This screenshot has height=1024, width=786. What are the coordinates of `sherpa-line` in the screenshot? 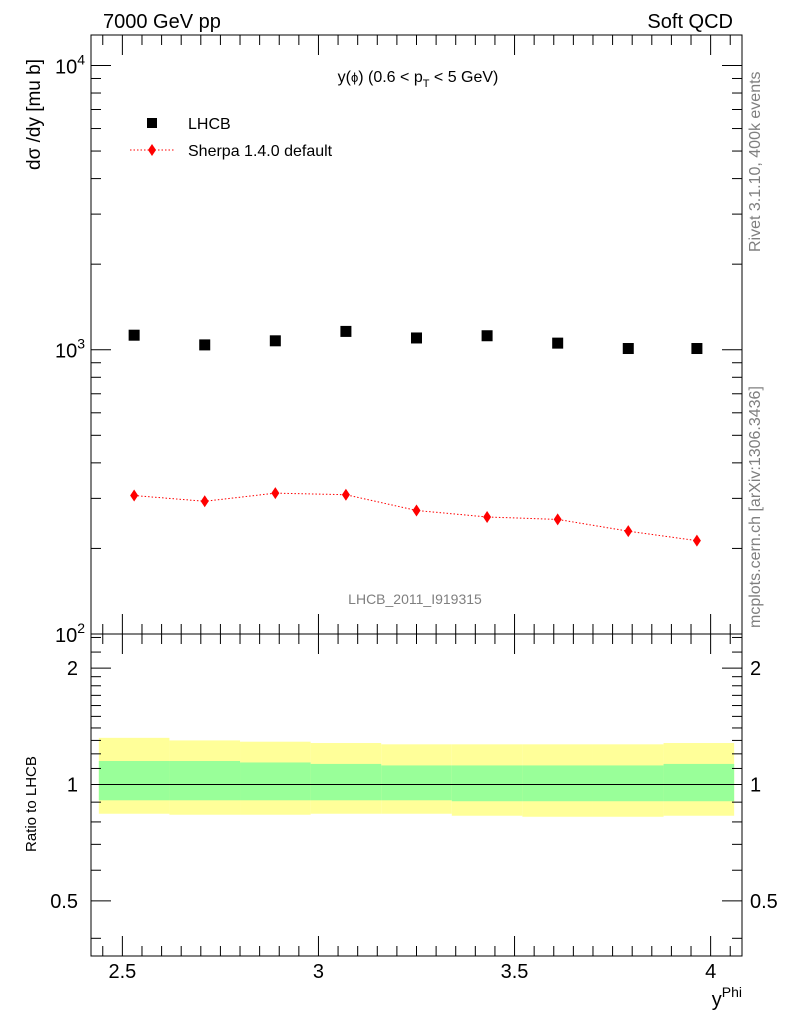 It's located at (415, 517).